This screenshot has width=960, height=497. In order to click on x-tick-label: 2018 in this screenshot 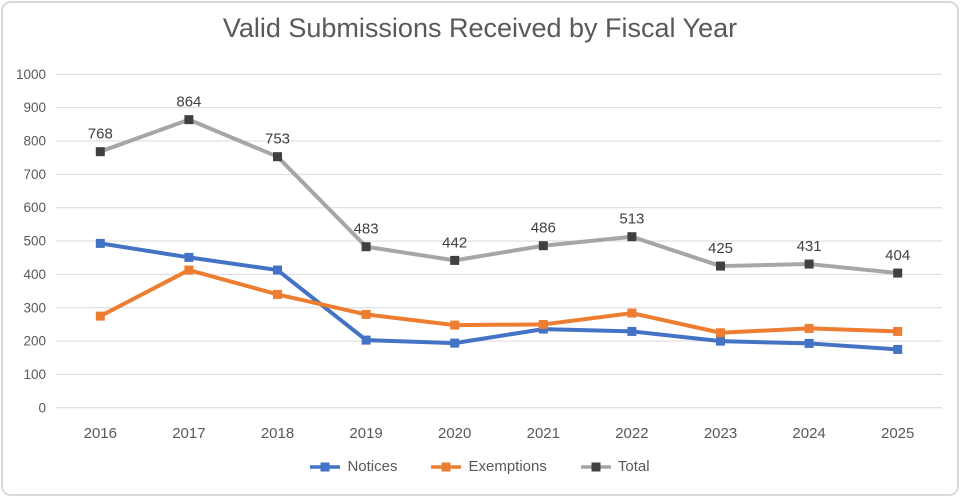, I will do `click(277, 433)`.